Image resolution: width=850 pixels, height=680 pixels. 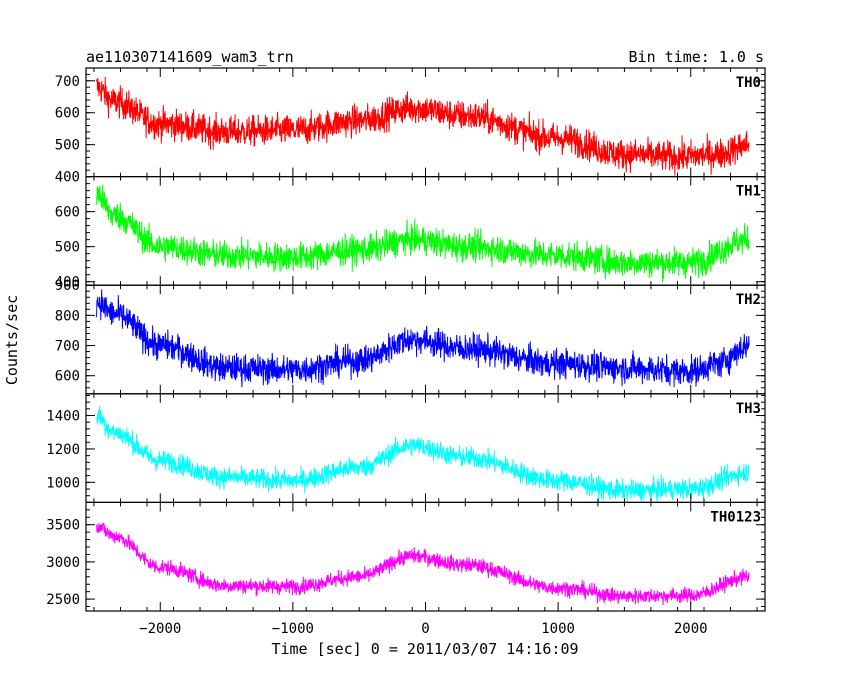 What do you see at coordinates (558, 629) in the screenshot?
I see `x-tick-label: 1000` at bounding box center [558, 629].